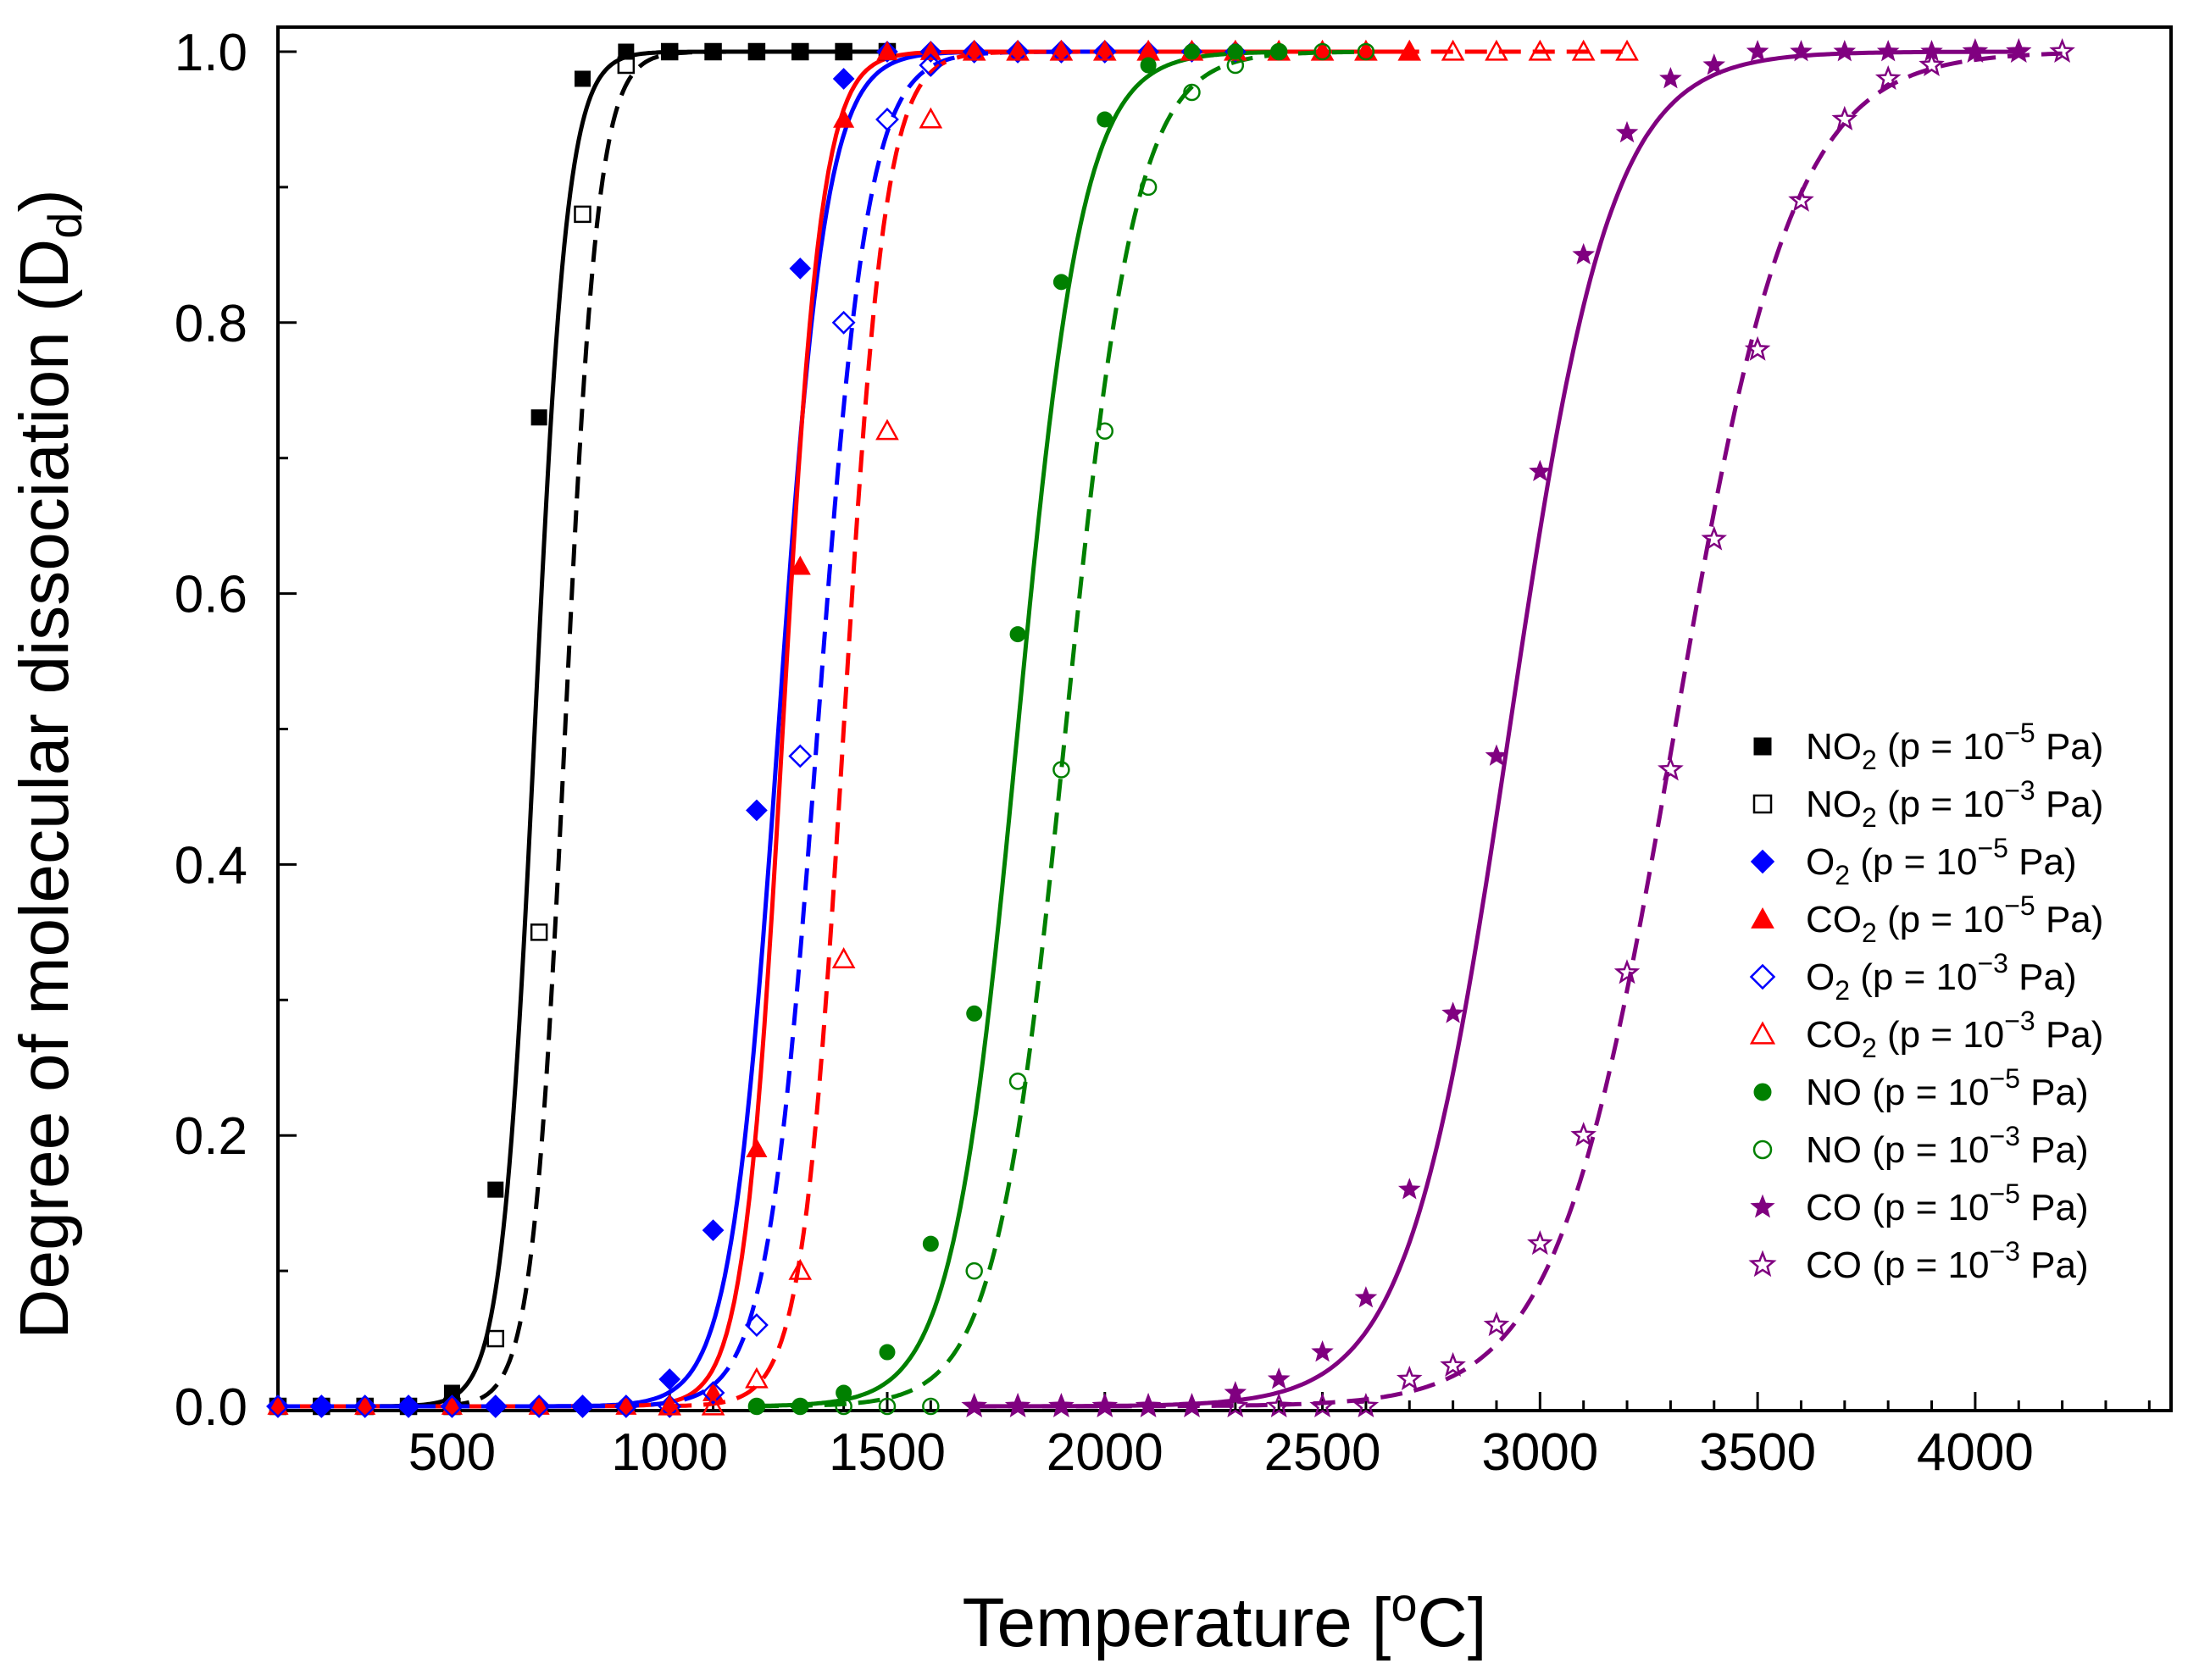 The height and width of the screenshot is (1680, 2199). What do you see at coordinates (1947, 1088) in the screenshot?
I see `legend-label: NO (p = 10−5 Pa)` at bounding box center [1947, 1088].